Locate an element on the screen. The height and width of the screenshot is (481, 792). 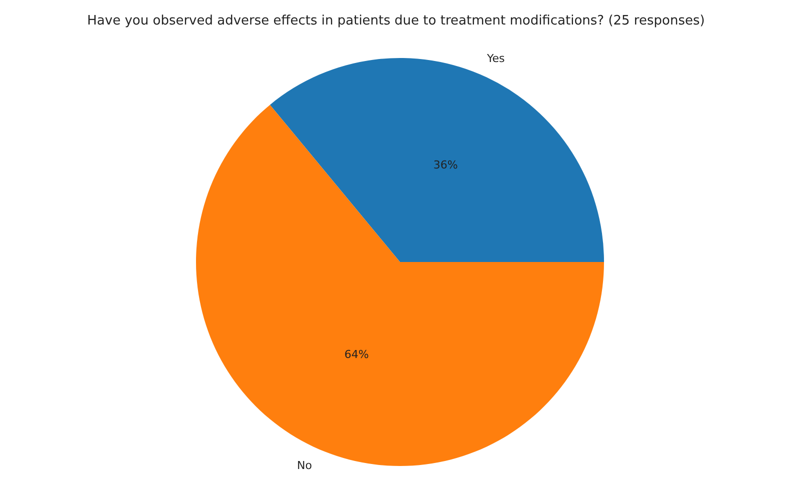
chart-title: Have you observed adverse effects in patients due to treatment modifications? (25 responses) is located at coordinates (396, 21).